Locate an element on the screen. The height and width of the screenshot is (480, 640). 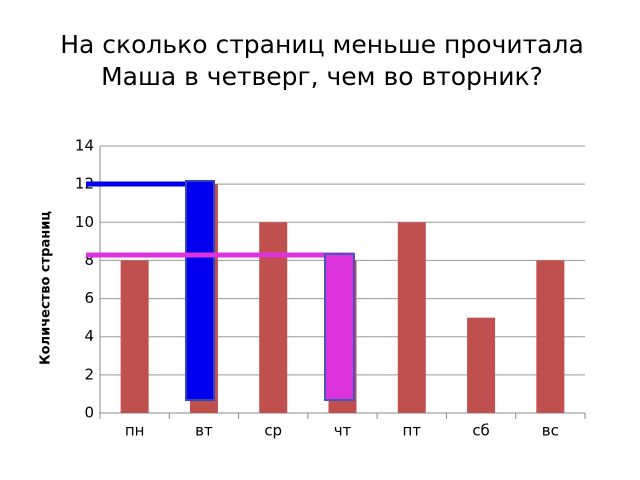
y-tick-label: 6 is located at coordinates (89, 298).